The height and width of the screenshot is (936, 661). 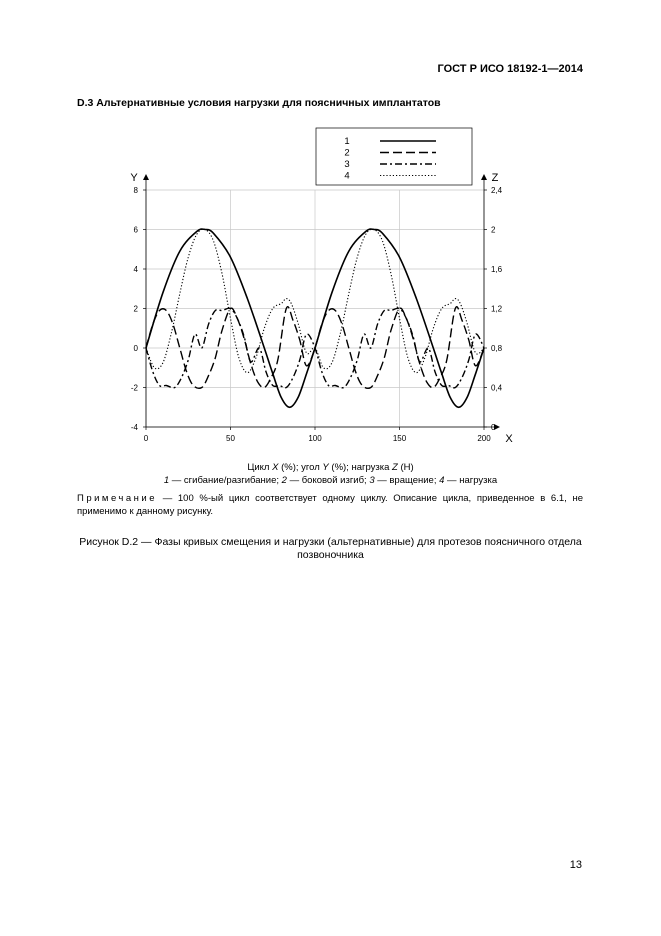 I want to click on z-tick-label: 0,8, so click(x=497, y=348).